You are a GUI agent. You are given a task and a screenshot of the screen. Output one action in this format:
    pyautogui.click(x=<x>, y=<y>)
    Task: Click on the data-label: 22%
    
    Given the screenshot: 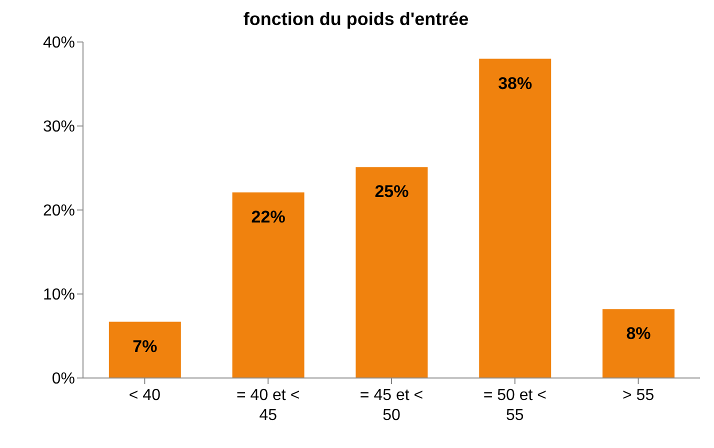 What is the action you would take?
    pyautogui.click(x=268, y=216)
    